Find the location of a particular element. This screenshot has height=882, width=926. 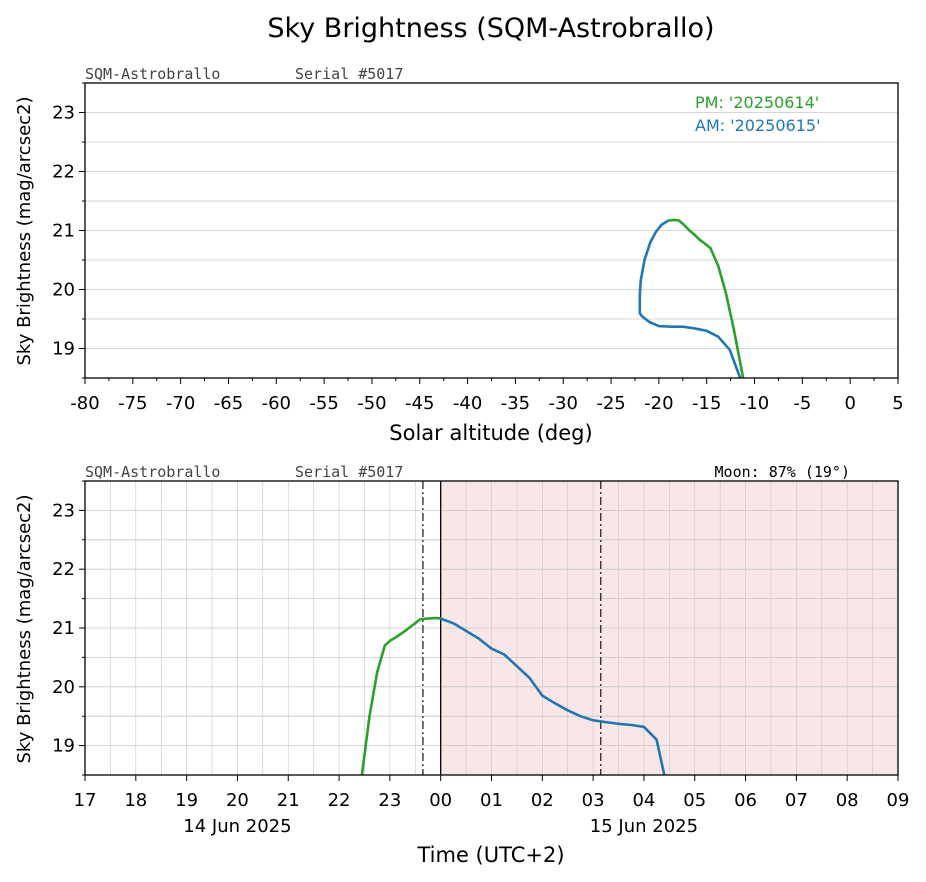

x-tick-label: -60 is located at coordinates (276, 403).